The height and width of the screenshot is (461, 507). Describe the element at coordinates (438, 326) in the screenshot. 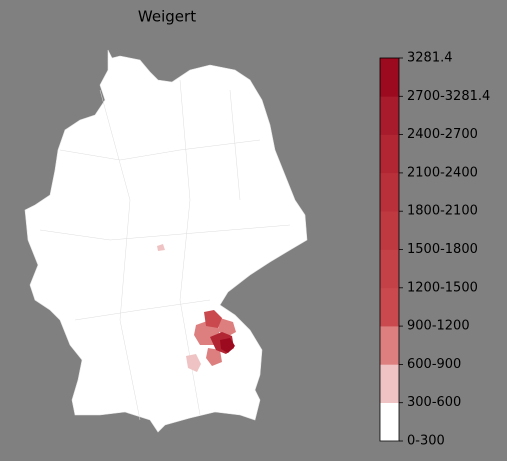

I see `colorbar-label: 900-1200` at that location.